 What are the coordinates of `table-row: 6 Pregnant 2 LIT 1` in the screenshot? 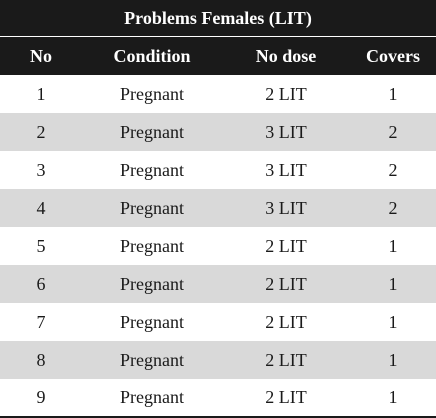 It's located at (218, 284).